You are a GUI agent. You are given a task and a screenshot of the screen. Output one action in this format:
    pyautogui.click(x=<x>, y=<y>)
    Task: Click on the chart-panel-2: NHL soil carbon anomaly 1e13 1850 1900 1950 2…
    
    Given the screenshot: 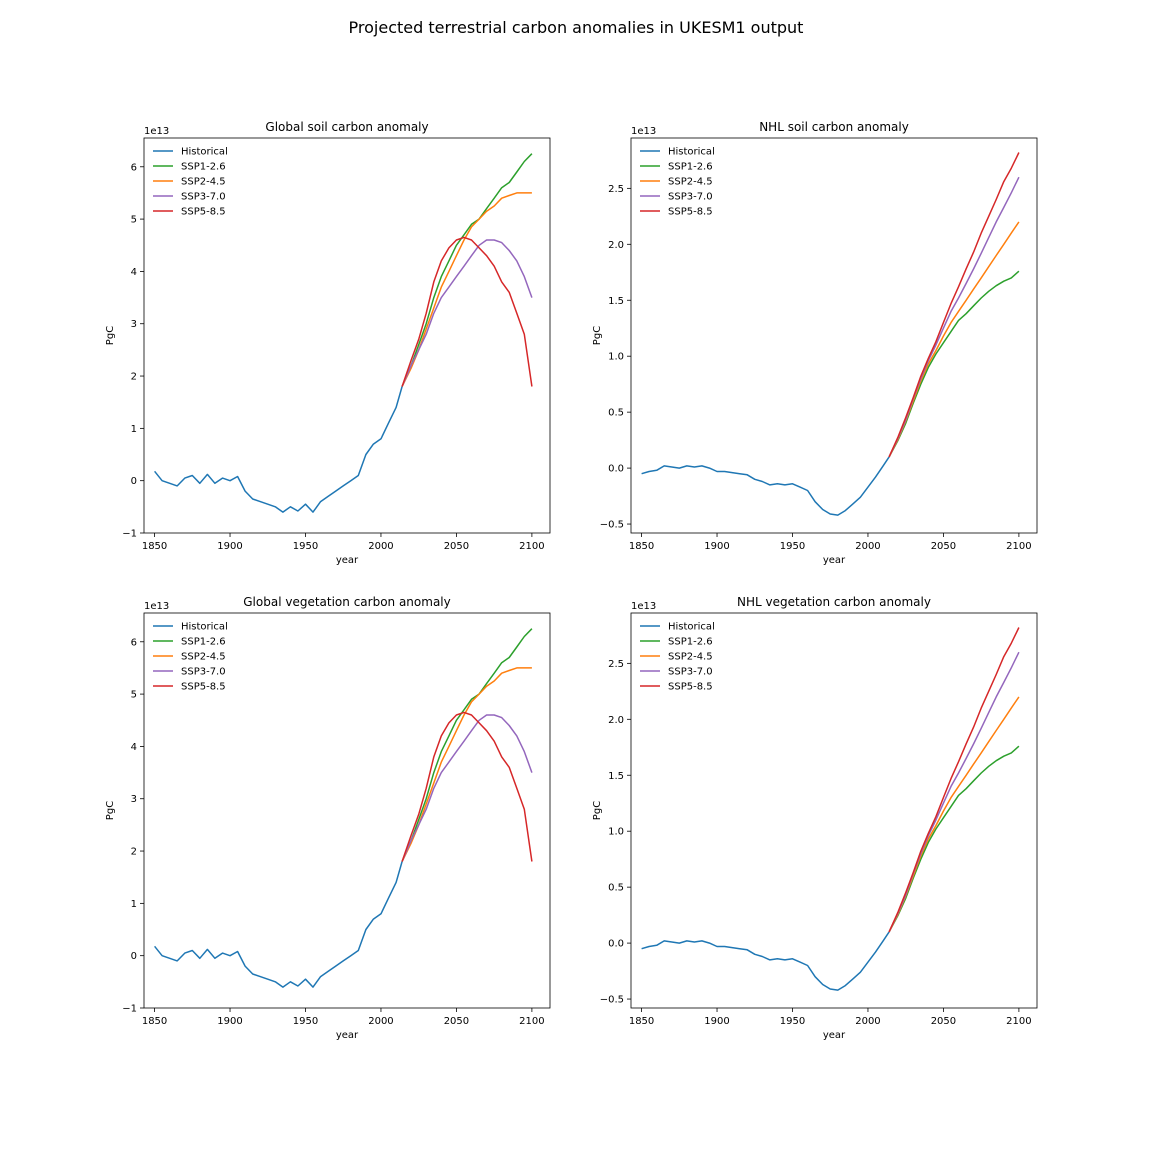 What is the action you would take?
    pyautogui.click(x=815, y=343)
    